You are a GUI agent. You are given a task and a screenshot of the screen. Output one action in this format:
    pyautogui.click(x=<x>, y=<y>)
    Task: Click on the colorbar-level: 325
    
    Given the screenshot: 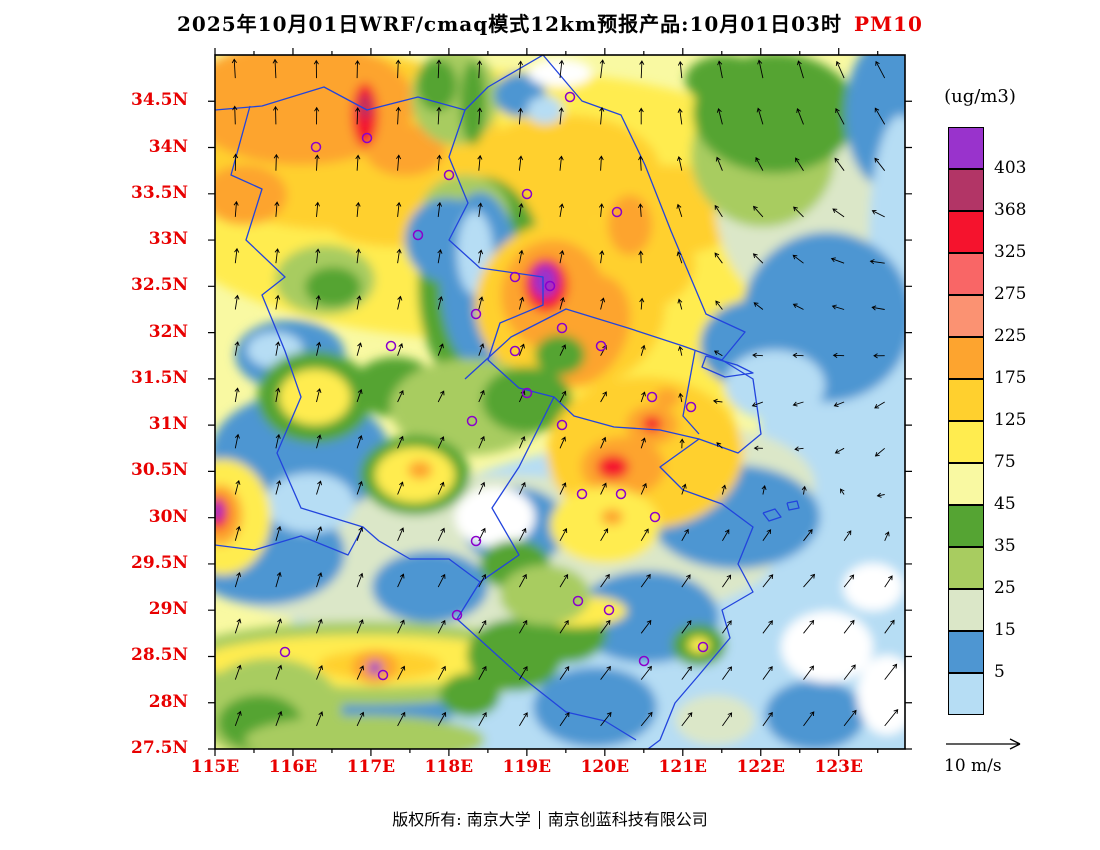 What is the action you would take?
    pyautogui.click(x=1010, y=252)
    